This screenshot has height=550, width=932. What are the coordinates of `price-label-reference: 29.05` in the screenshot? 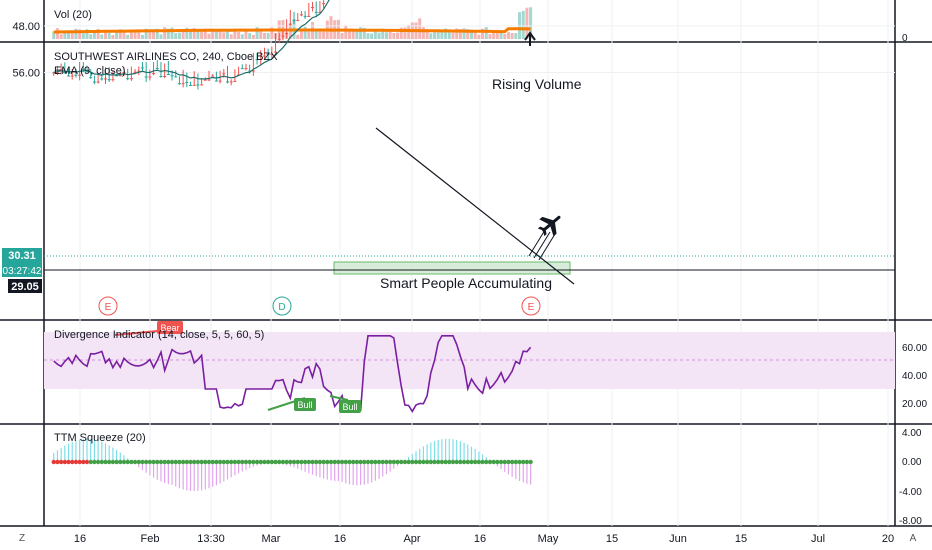 It's located at (25, 286).